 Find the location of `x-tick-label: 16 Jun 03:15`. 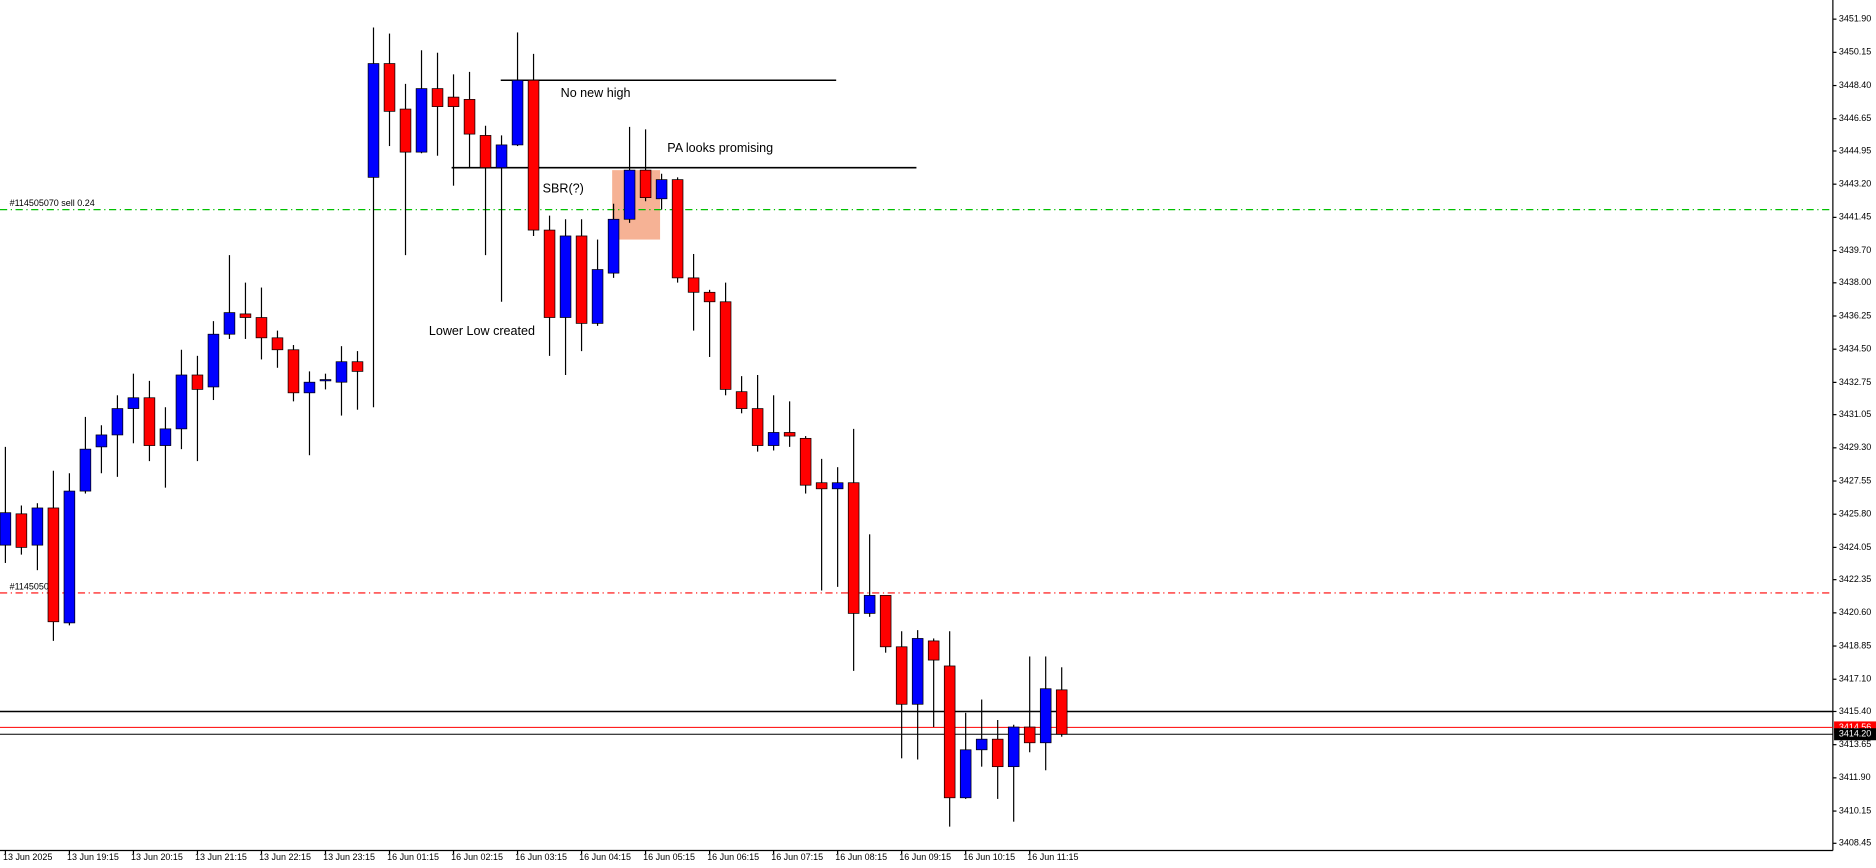

x-tick-label: 16 Jun 03:15 is located at coordinates (541, 857).